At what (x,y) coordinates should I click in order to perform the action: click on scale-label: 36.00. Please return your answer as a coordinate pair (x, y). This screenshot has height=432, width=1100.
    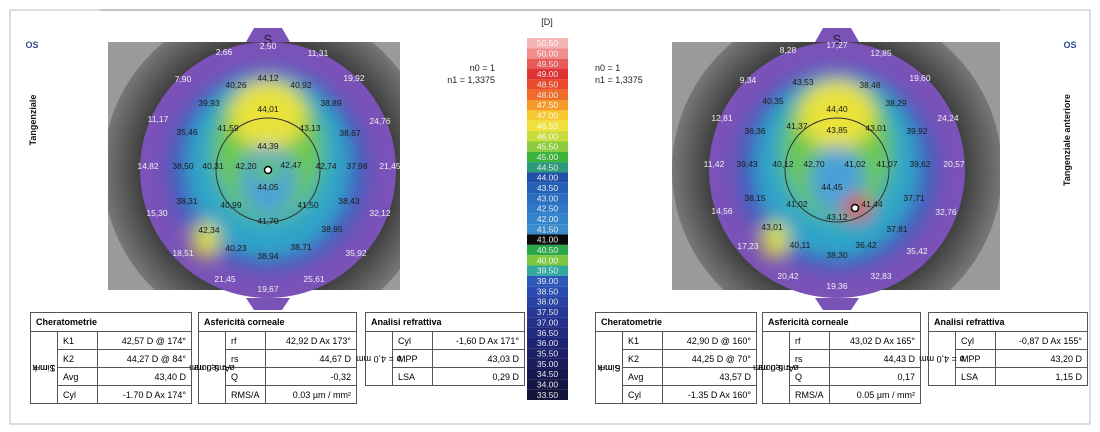
    Looking at the image, I should click on (548, 343).